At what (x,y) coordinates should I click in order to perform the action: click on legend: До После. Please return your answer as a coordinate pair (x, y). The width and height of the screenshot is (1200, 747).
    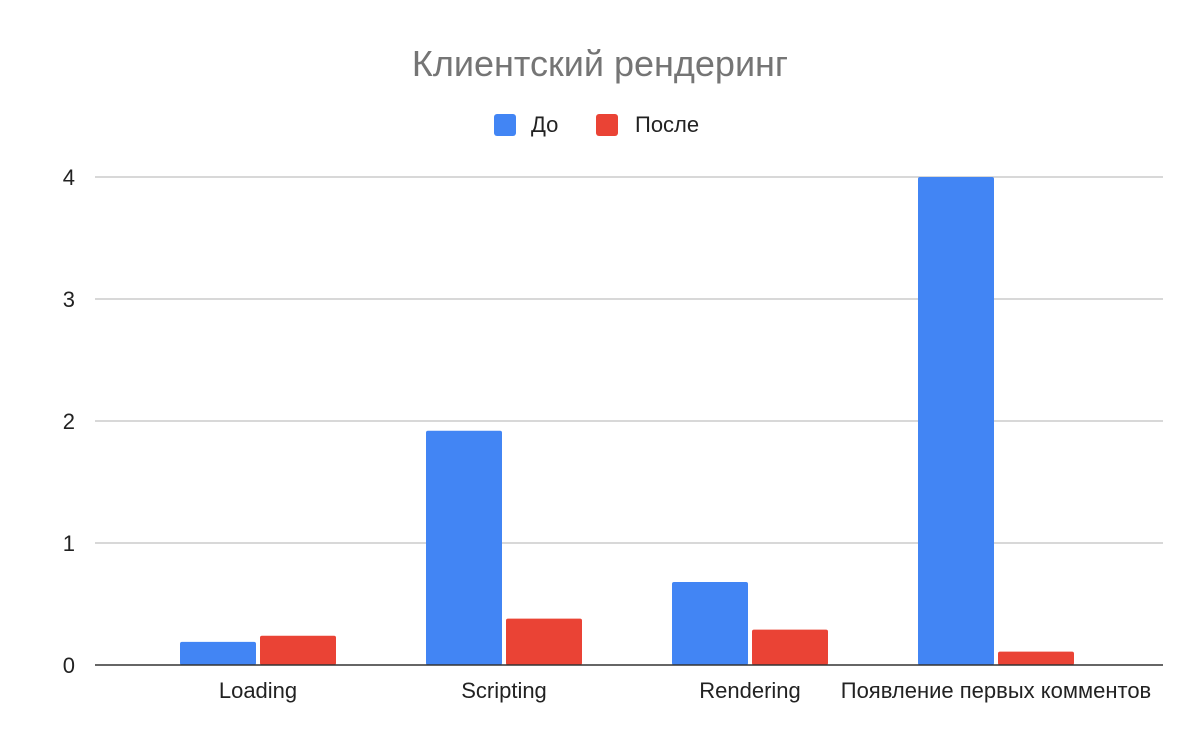
    Looking at the image, I should click on (596, 124).